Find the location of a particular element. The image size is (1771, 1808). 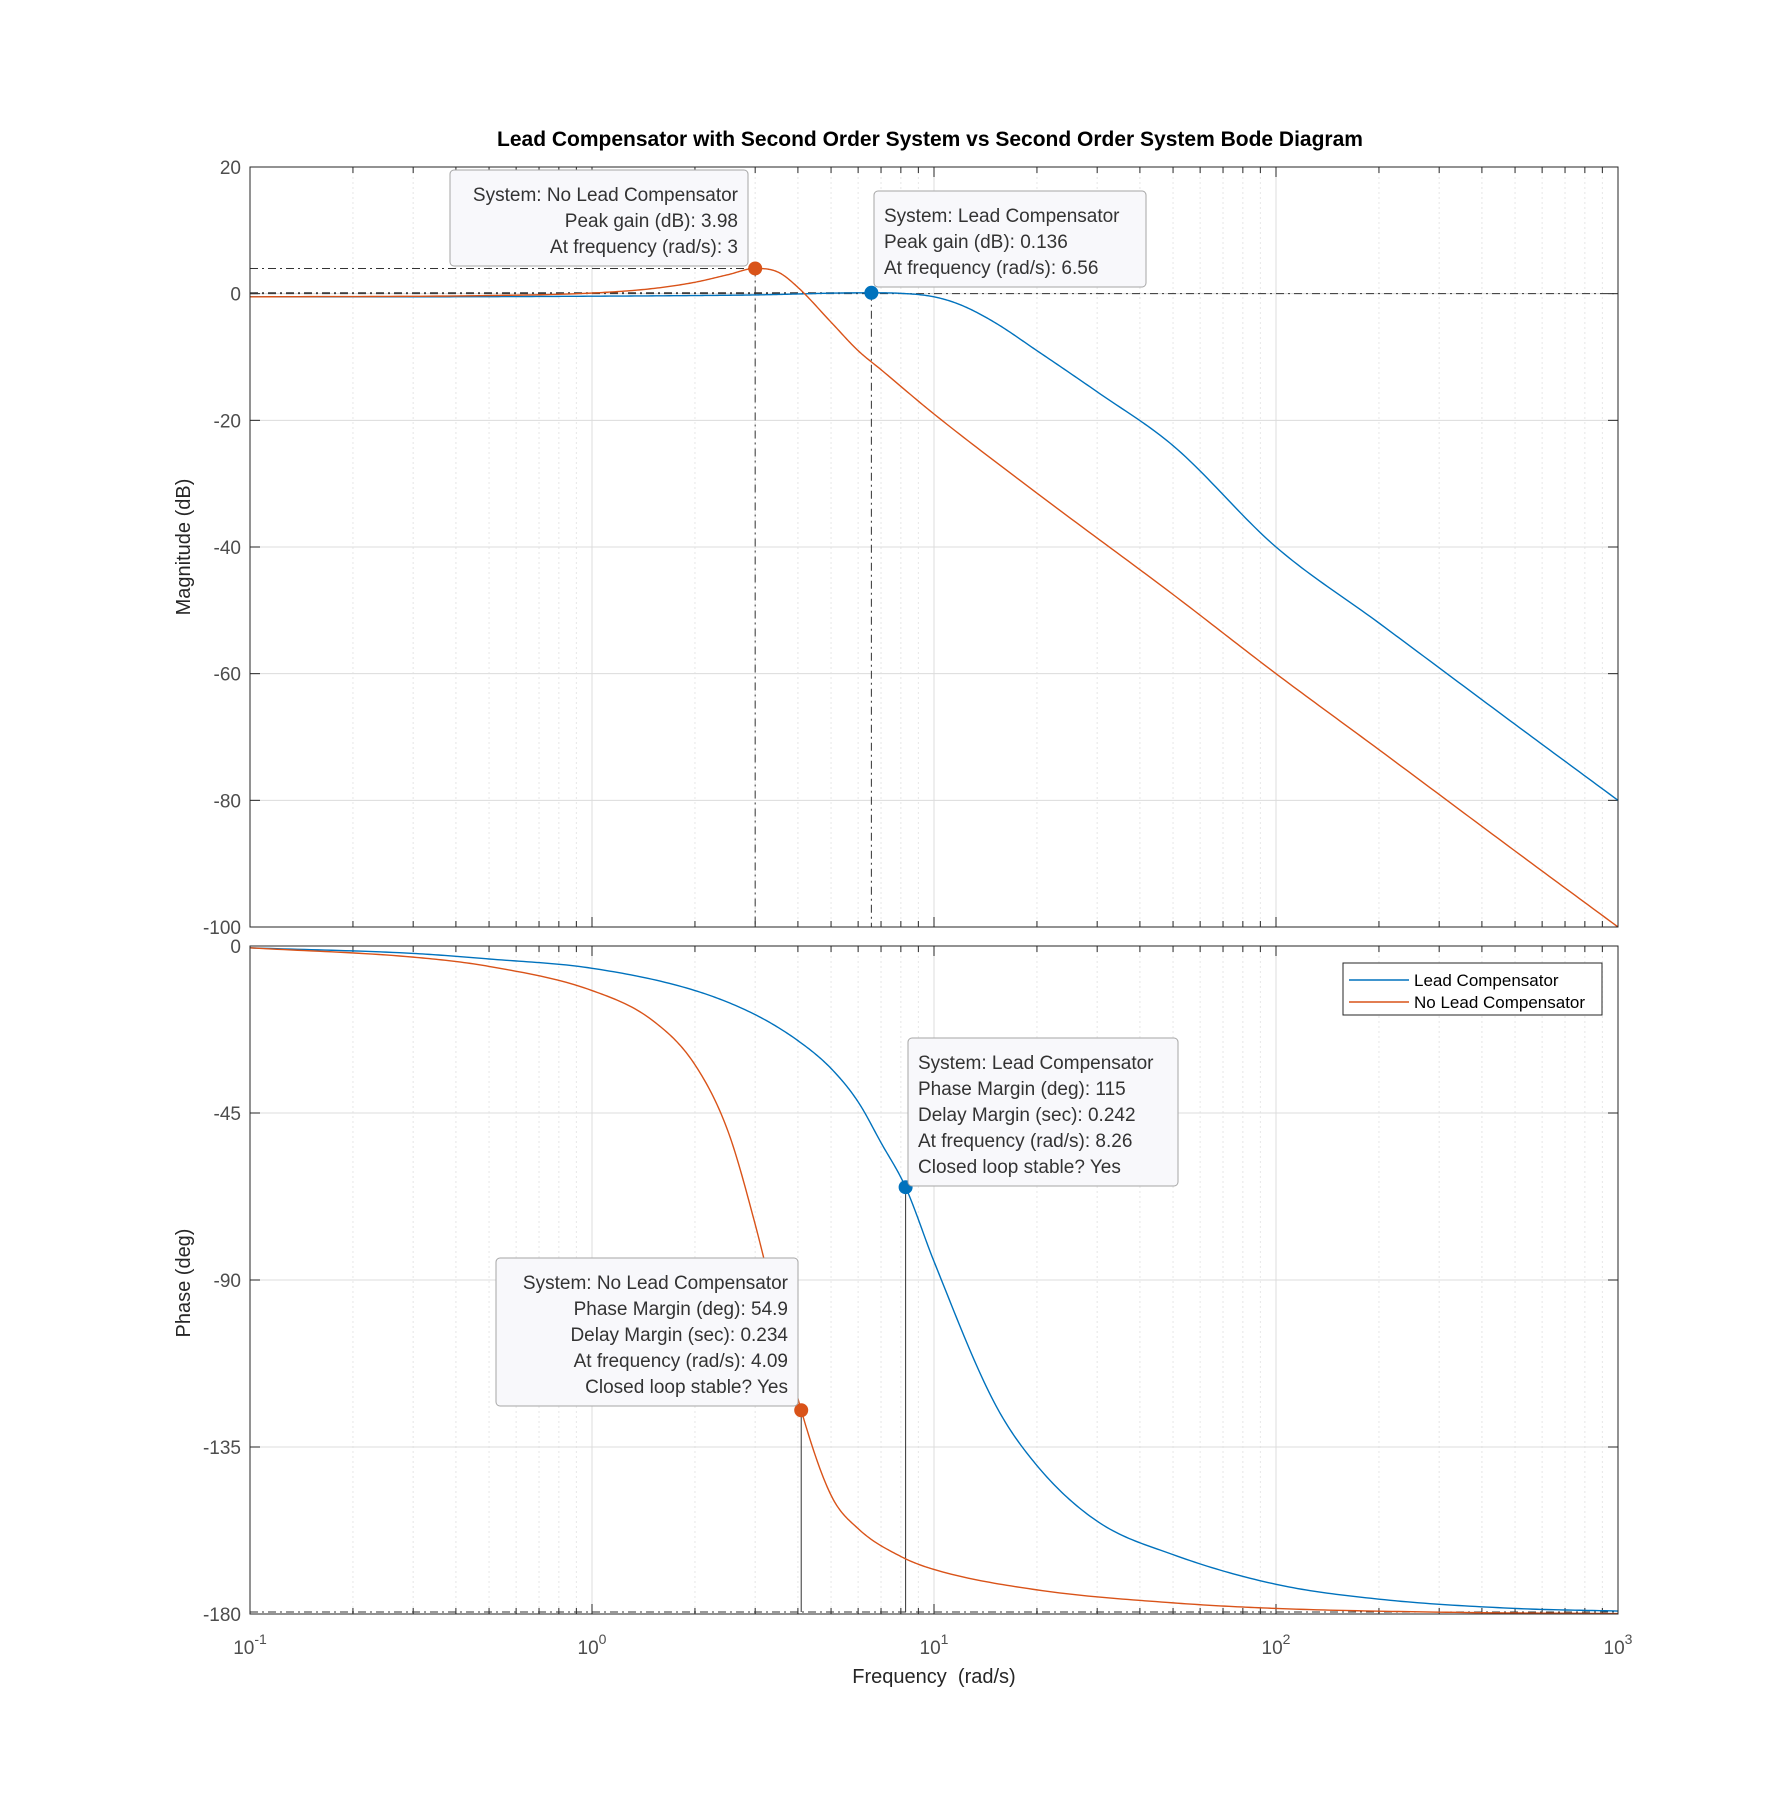

magnitude-markers is located at coordinates (813, 280).